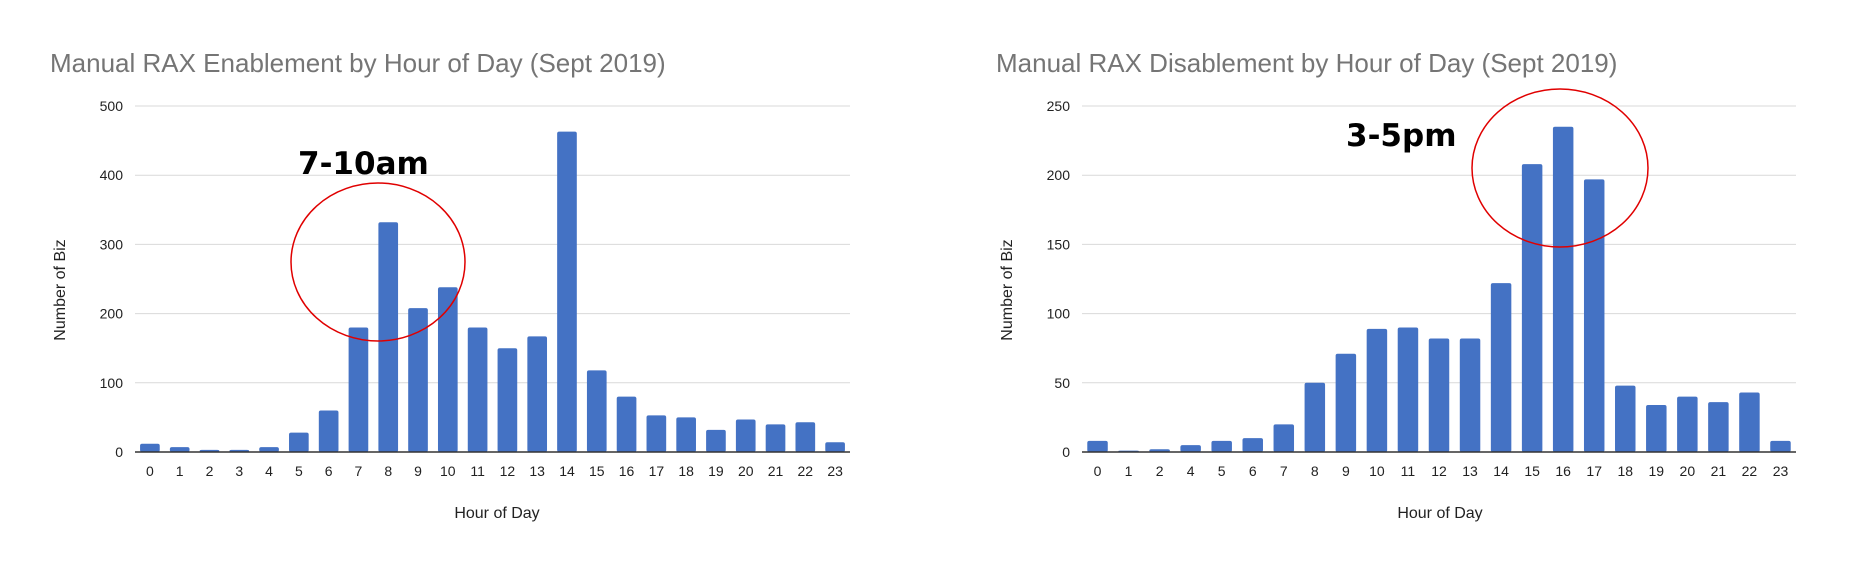  What do you see at coordinates (1059, 106) in the screenshot?
I see `y-tick-label: 250` at bounding box center [1059, 106].